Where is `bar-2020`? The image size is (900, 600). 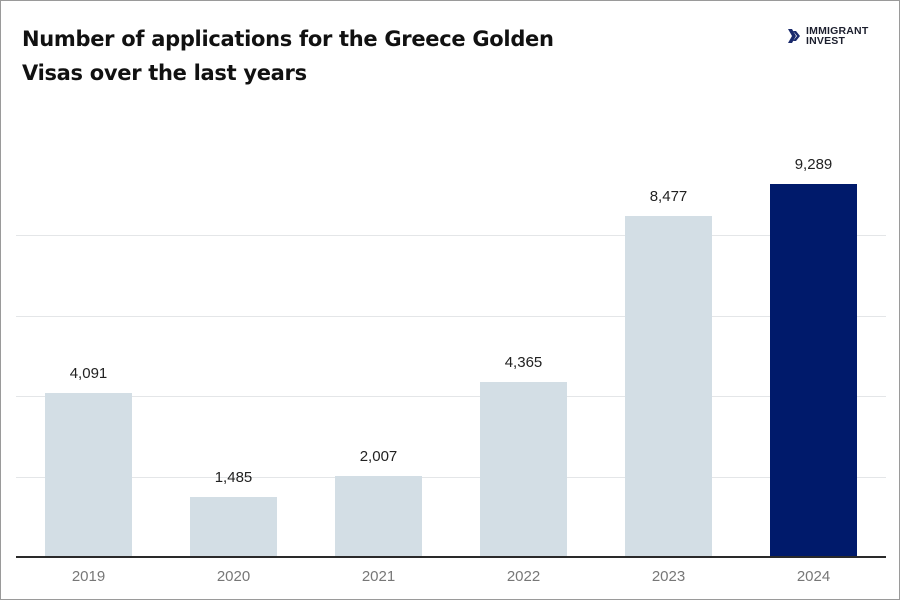 bar-2020 is located at coordinates (233, 527).